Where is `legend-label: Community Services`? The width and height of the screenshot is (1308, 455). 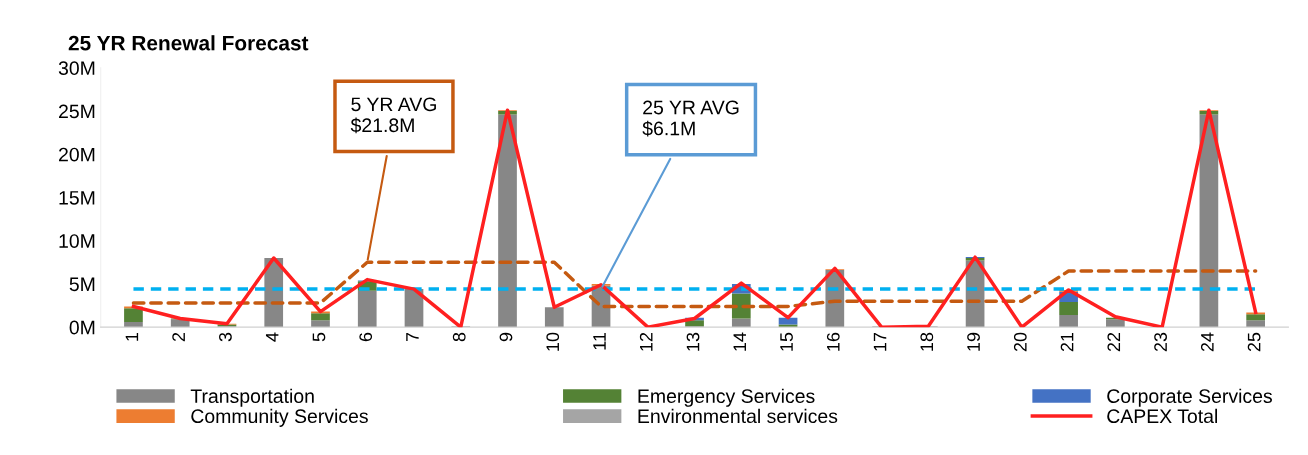
legend-label: Community Services is located at coordinates (279, 417).